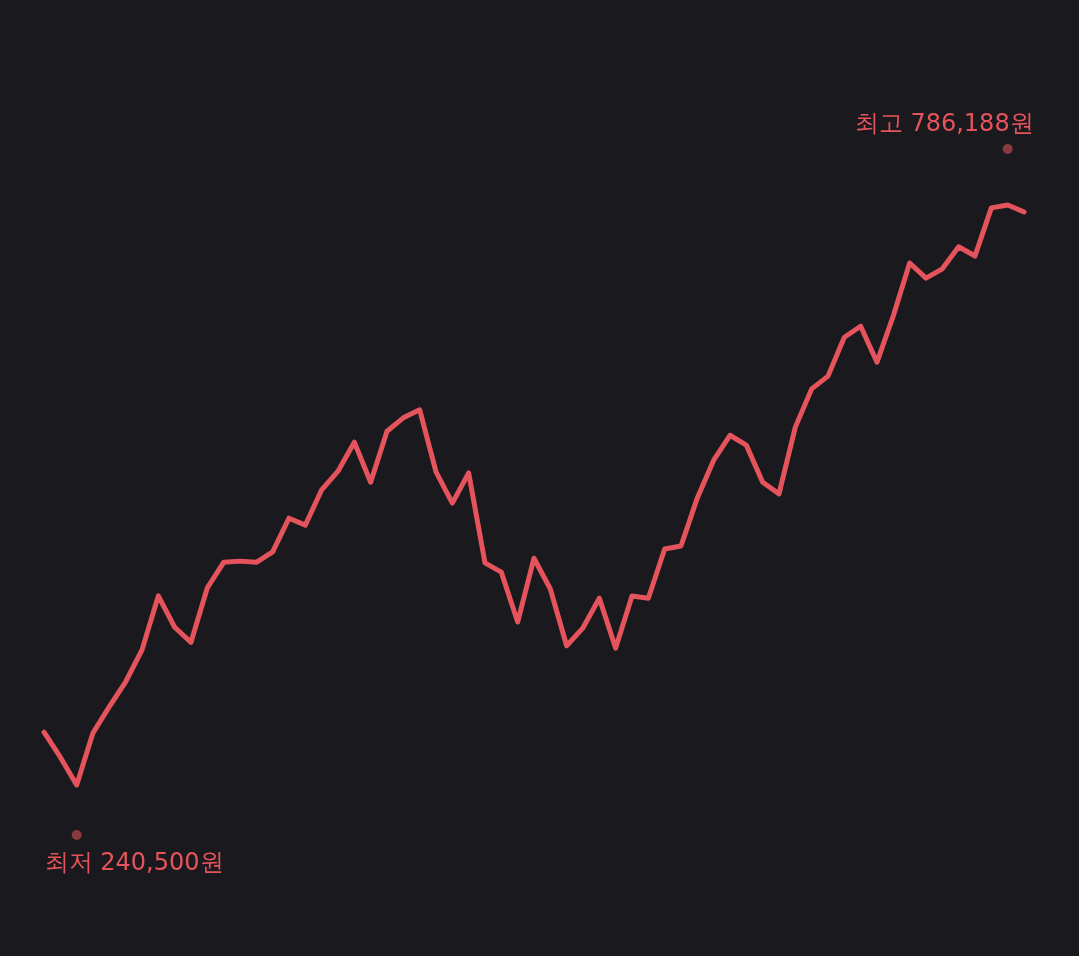  I want to click on text: 최저 240,500원, so click(134, 862).